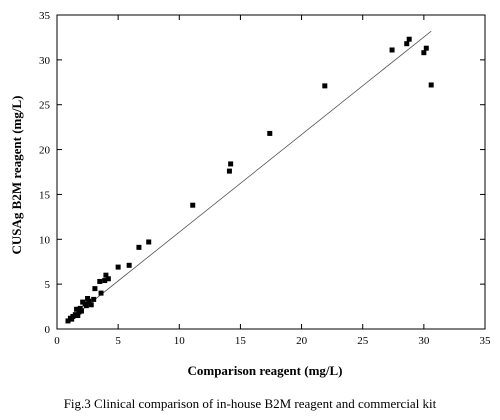 The image size is (500, 420). What do you see at coordinates (45, 240) in the screenshot?
I see `y-tick-label: 10` at bounding box center [45, 240].